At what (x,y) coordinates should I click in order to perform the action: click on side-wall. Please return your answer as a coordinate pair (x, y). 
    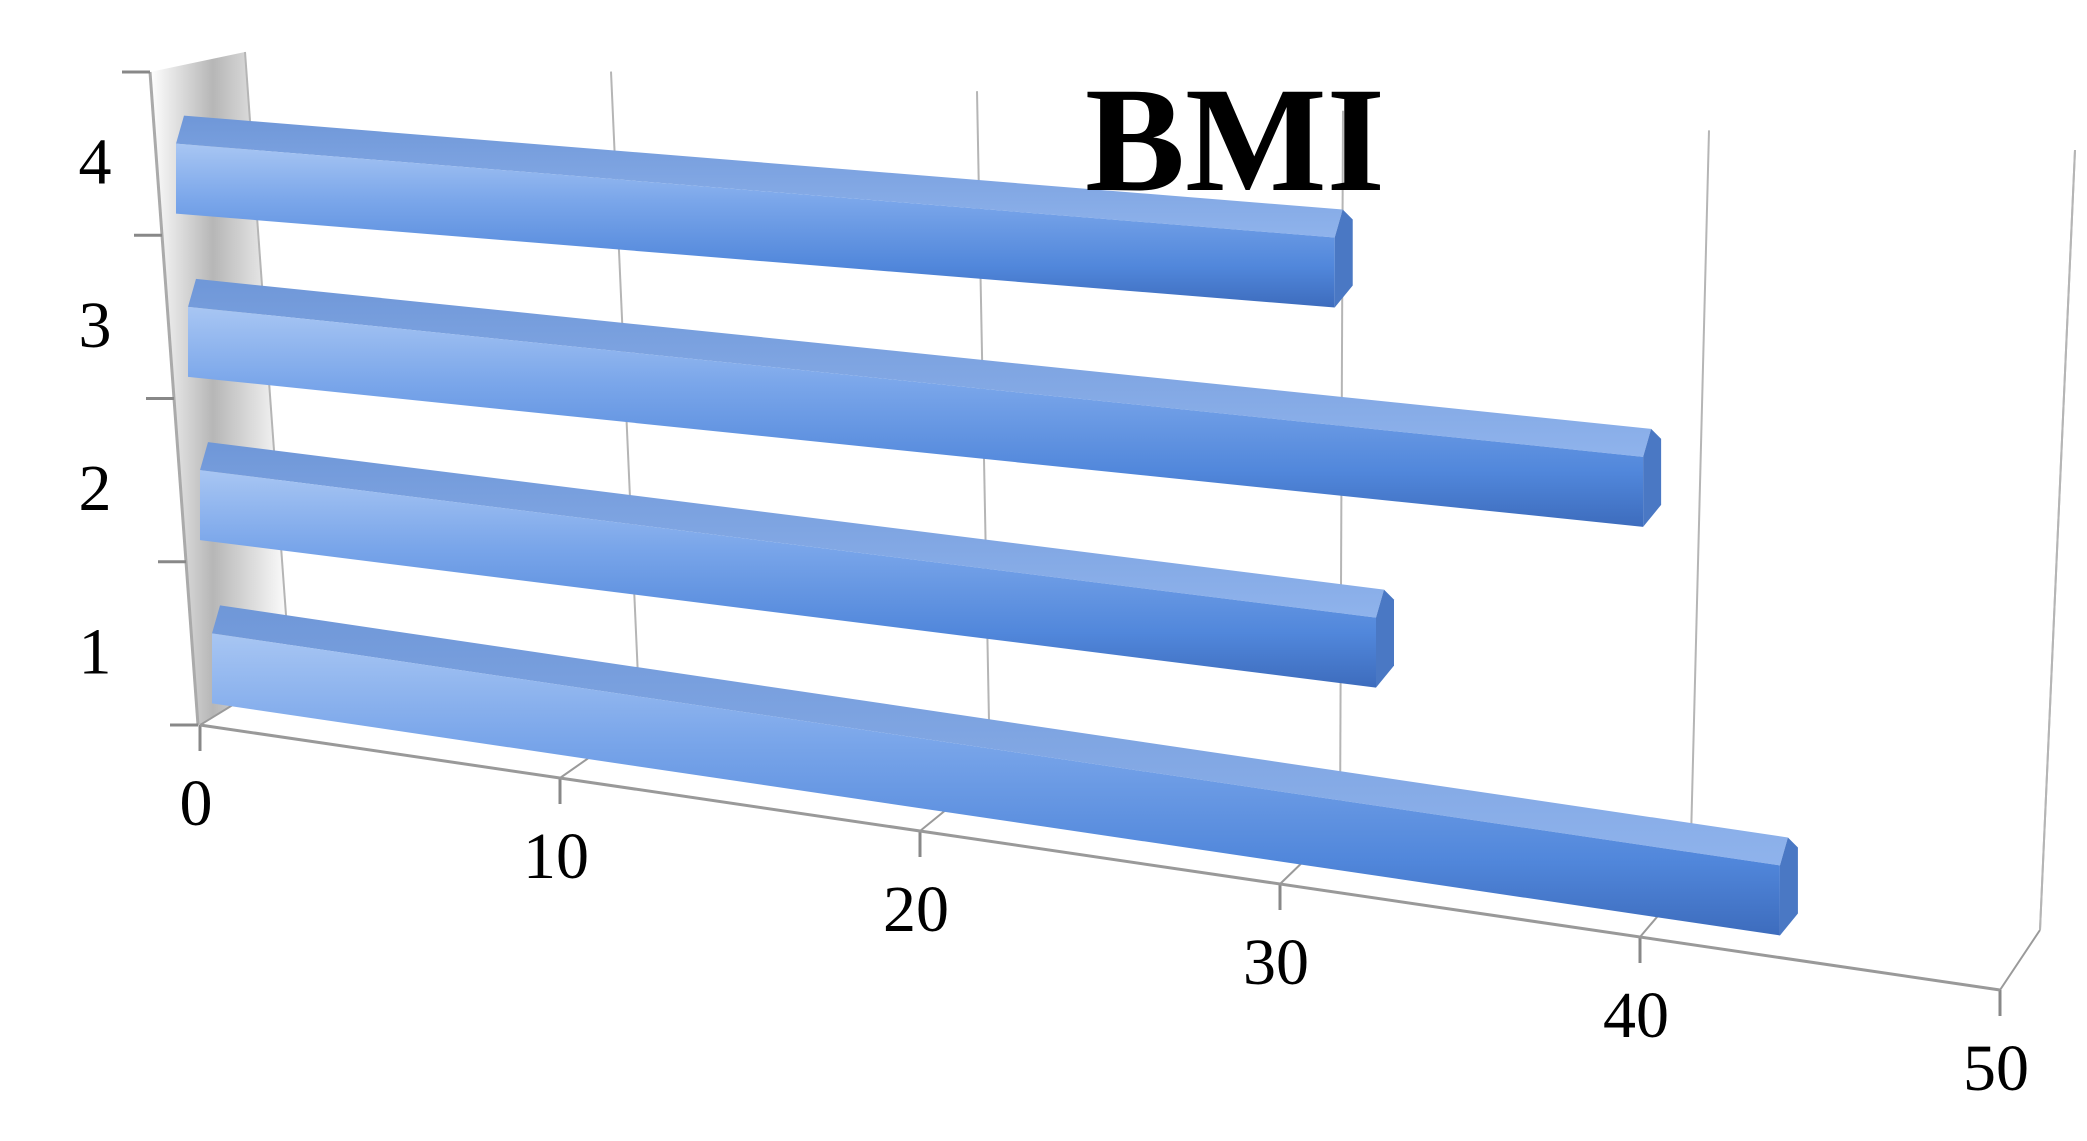
    Looking at the image, I should click on (220, 388).